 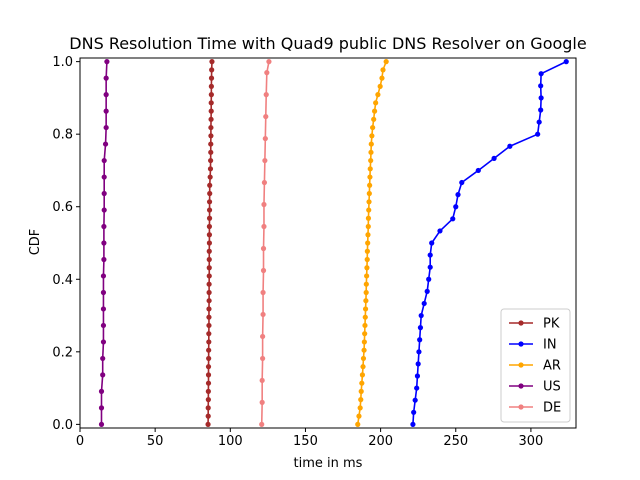 I want to click on series-de, so click(x=265, y=243).